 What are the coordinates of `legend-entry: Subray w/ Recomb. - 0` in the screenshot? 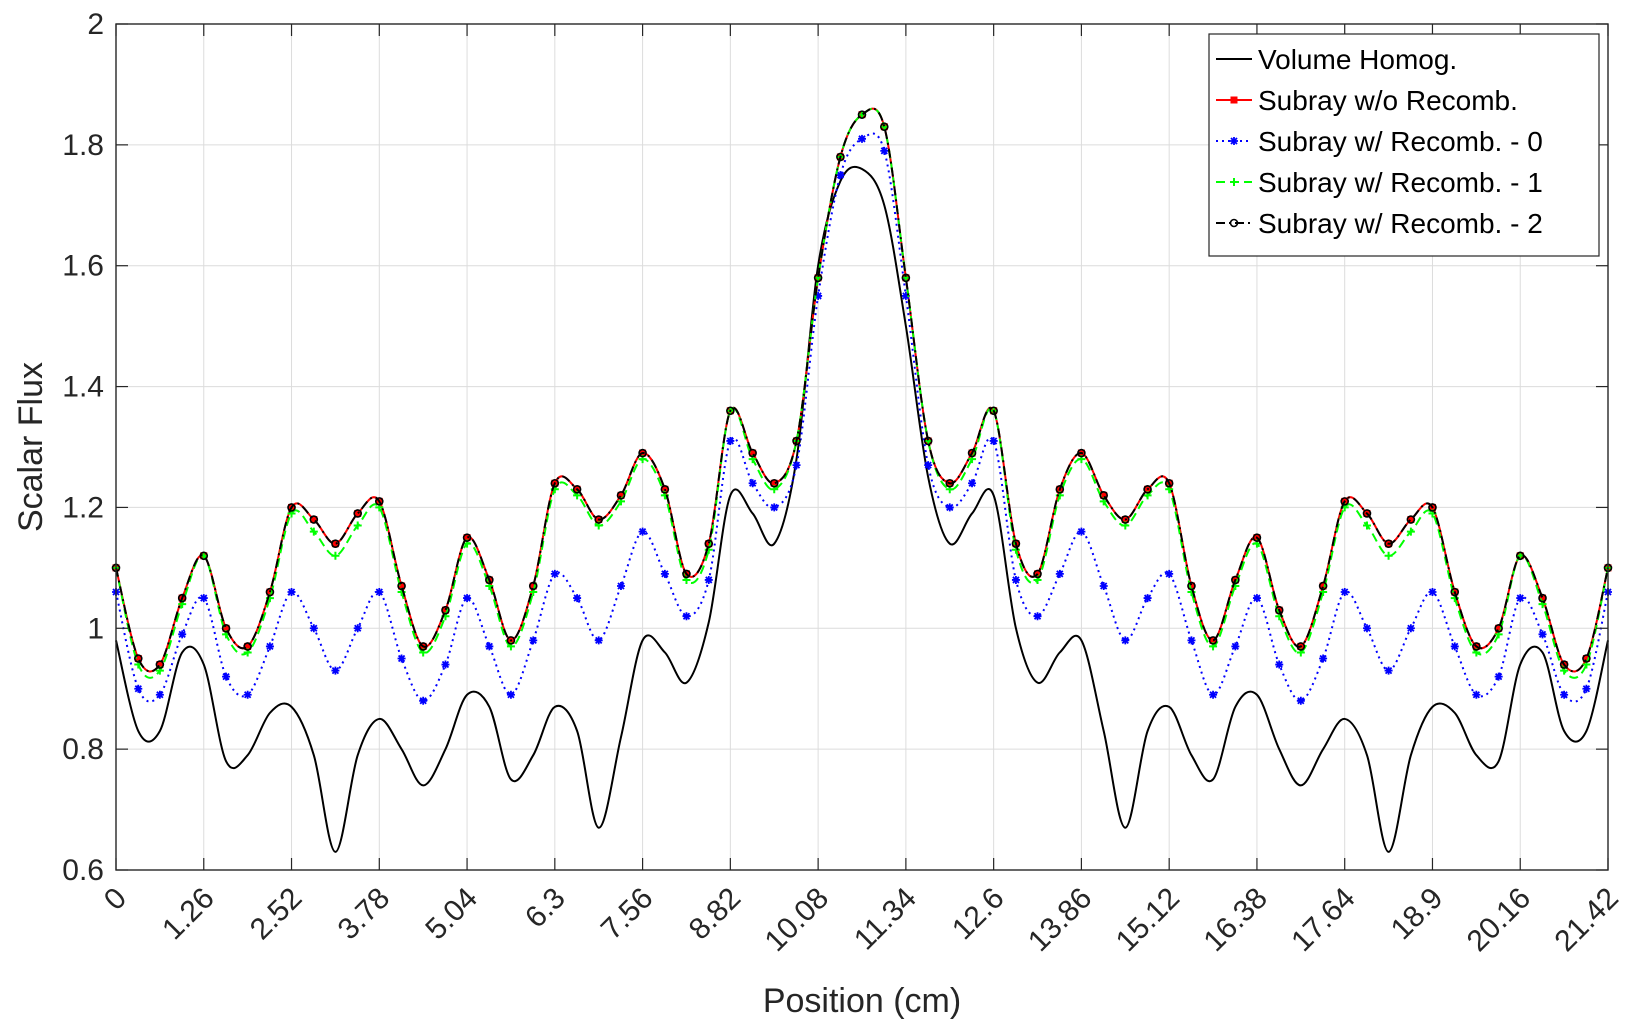 It's located at (1379, 141).